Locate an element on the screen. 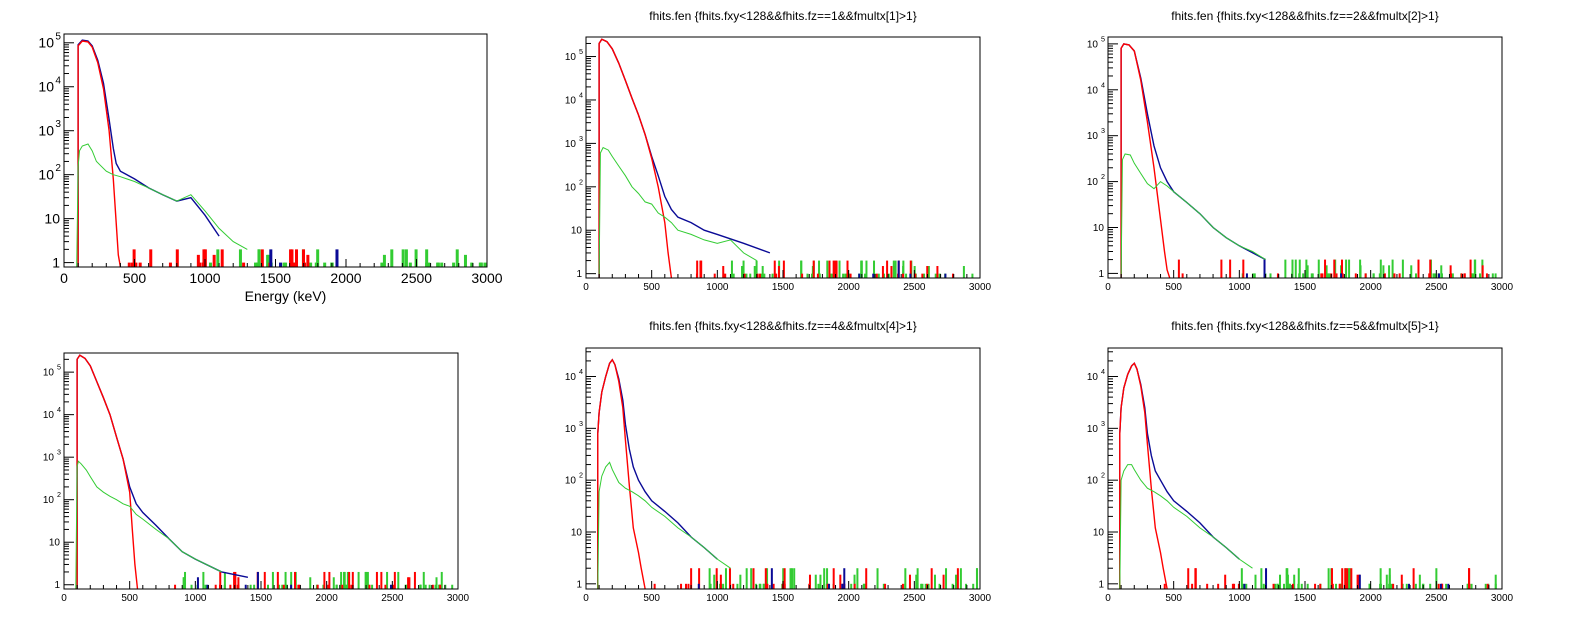 The height and width of the screenshot is (633, 1580). y-tick-exponent: 2 is located at coordinates (58, 168).